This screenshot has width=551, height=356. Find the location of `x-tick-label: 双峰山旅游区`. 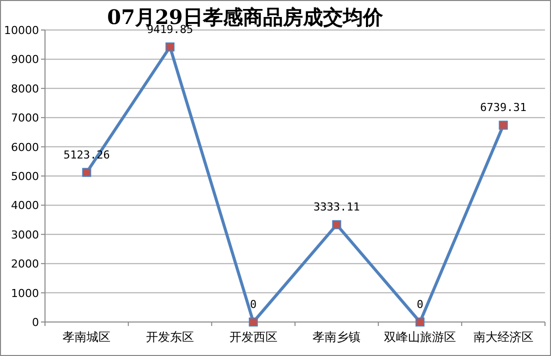

x-tick-label: 双峰山旅游区 is located at coordinates (420, 337).